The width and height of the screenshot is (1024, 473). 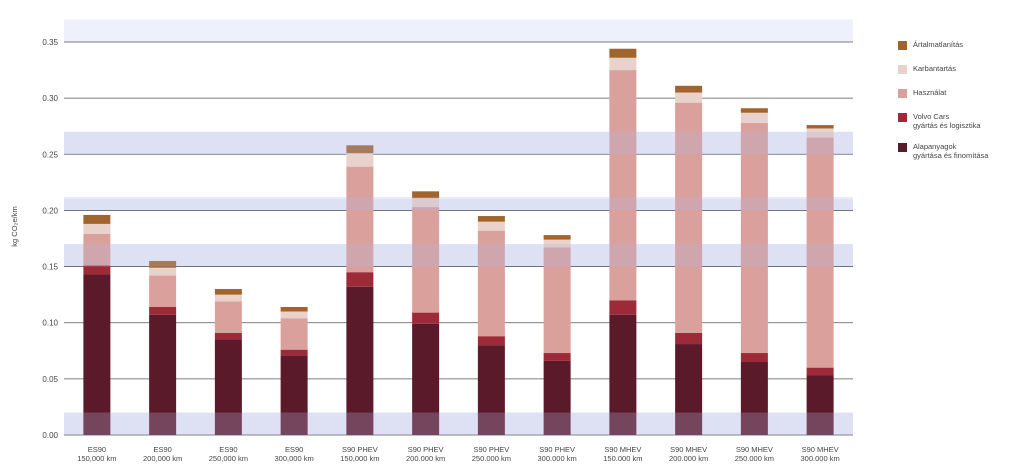 I want to click on legend-item: Alapanyagok gyártása és finomítása, so click(x=958, y=151).